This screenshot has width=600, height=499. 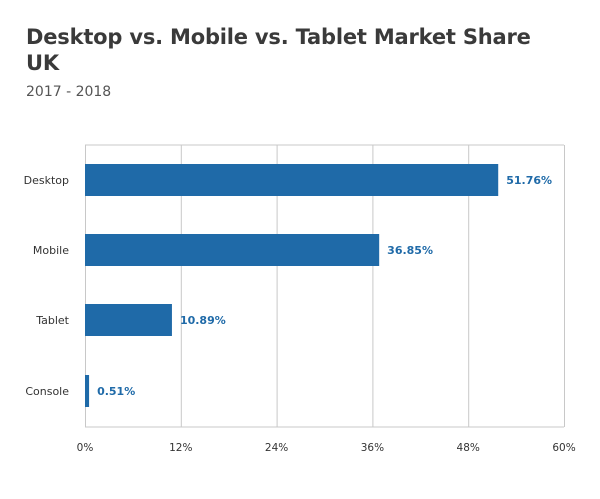 What do you see at coordinates (276, 448) in the screenshot?
I see `x-tick-label: 24%` at bounding box center [276, 448].